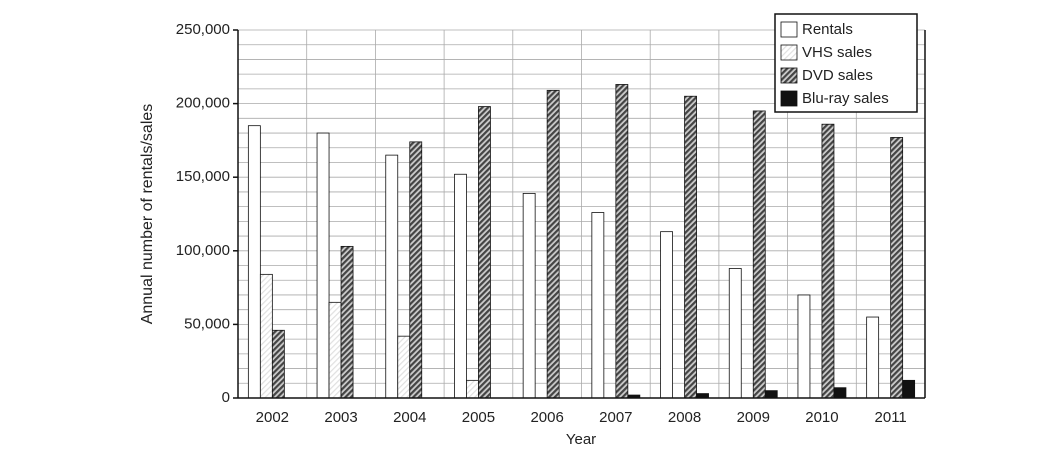  Describe the element at coordinates (203, 176) in the screenshot. I see `y-tick-label: 150,000` at that location.